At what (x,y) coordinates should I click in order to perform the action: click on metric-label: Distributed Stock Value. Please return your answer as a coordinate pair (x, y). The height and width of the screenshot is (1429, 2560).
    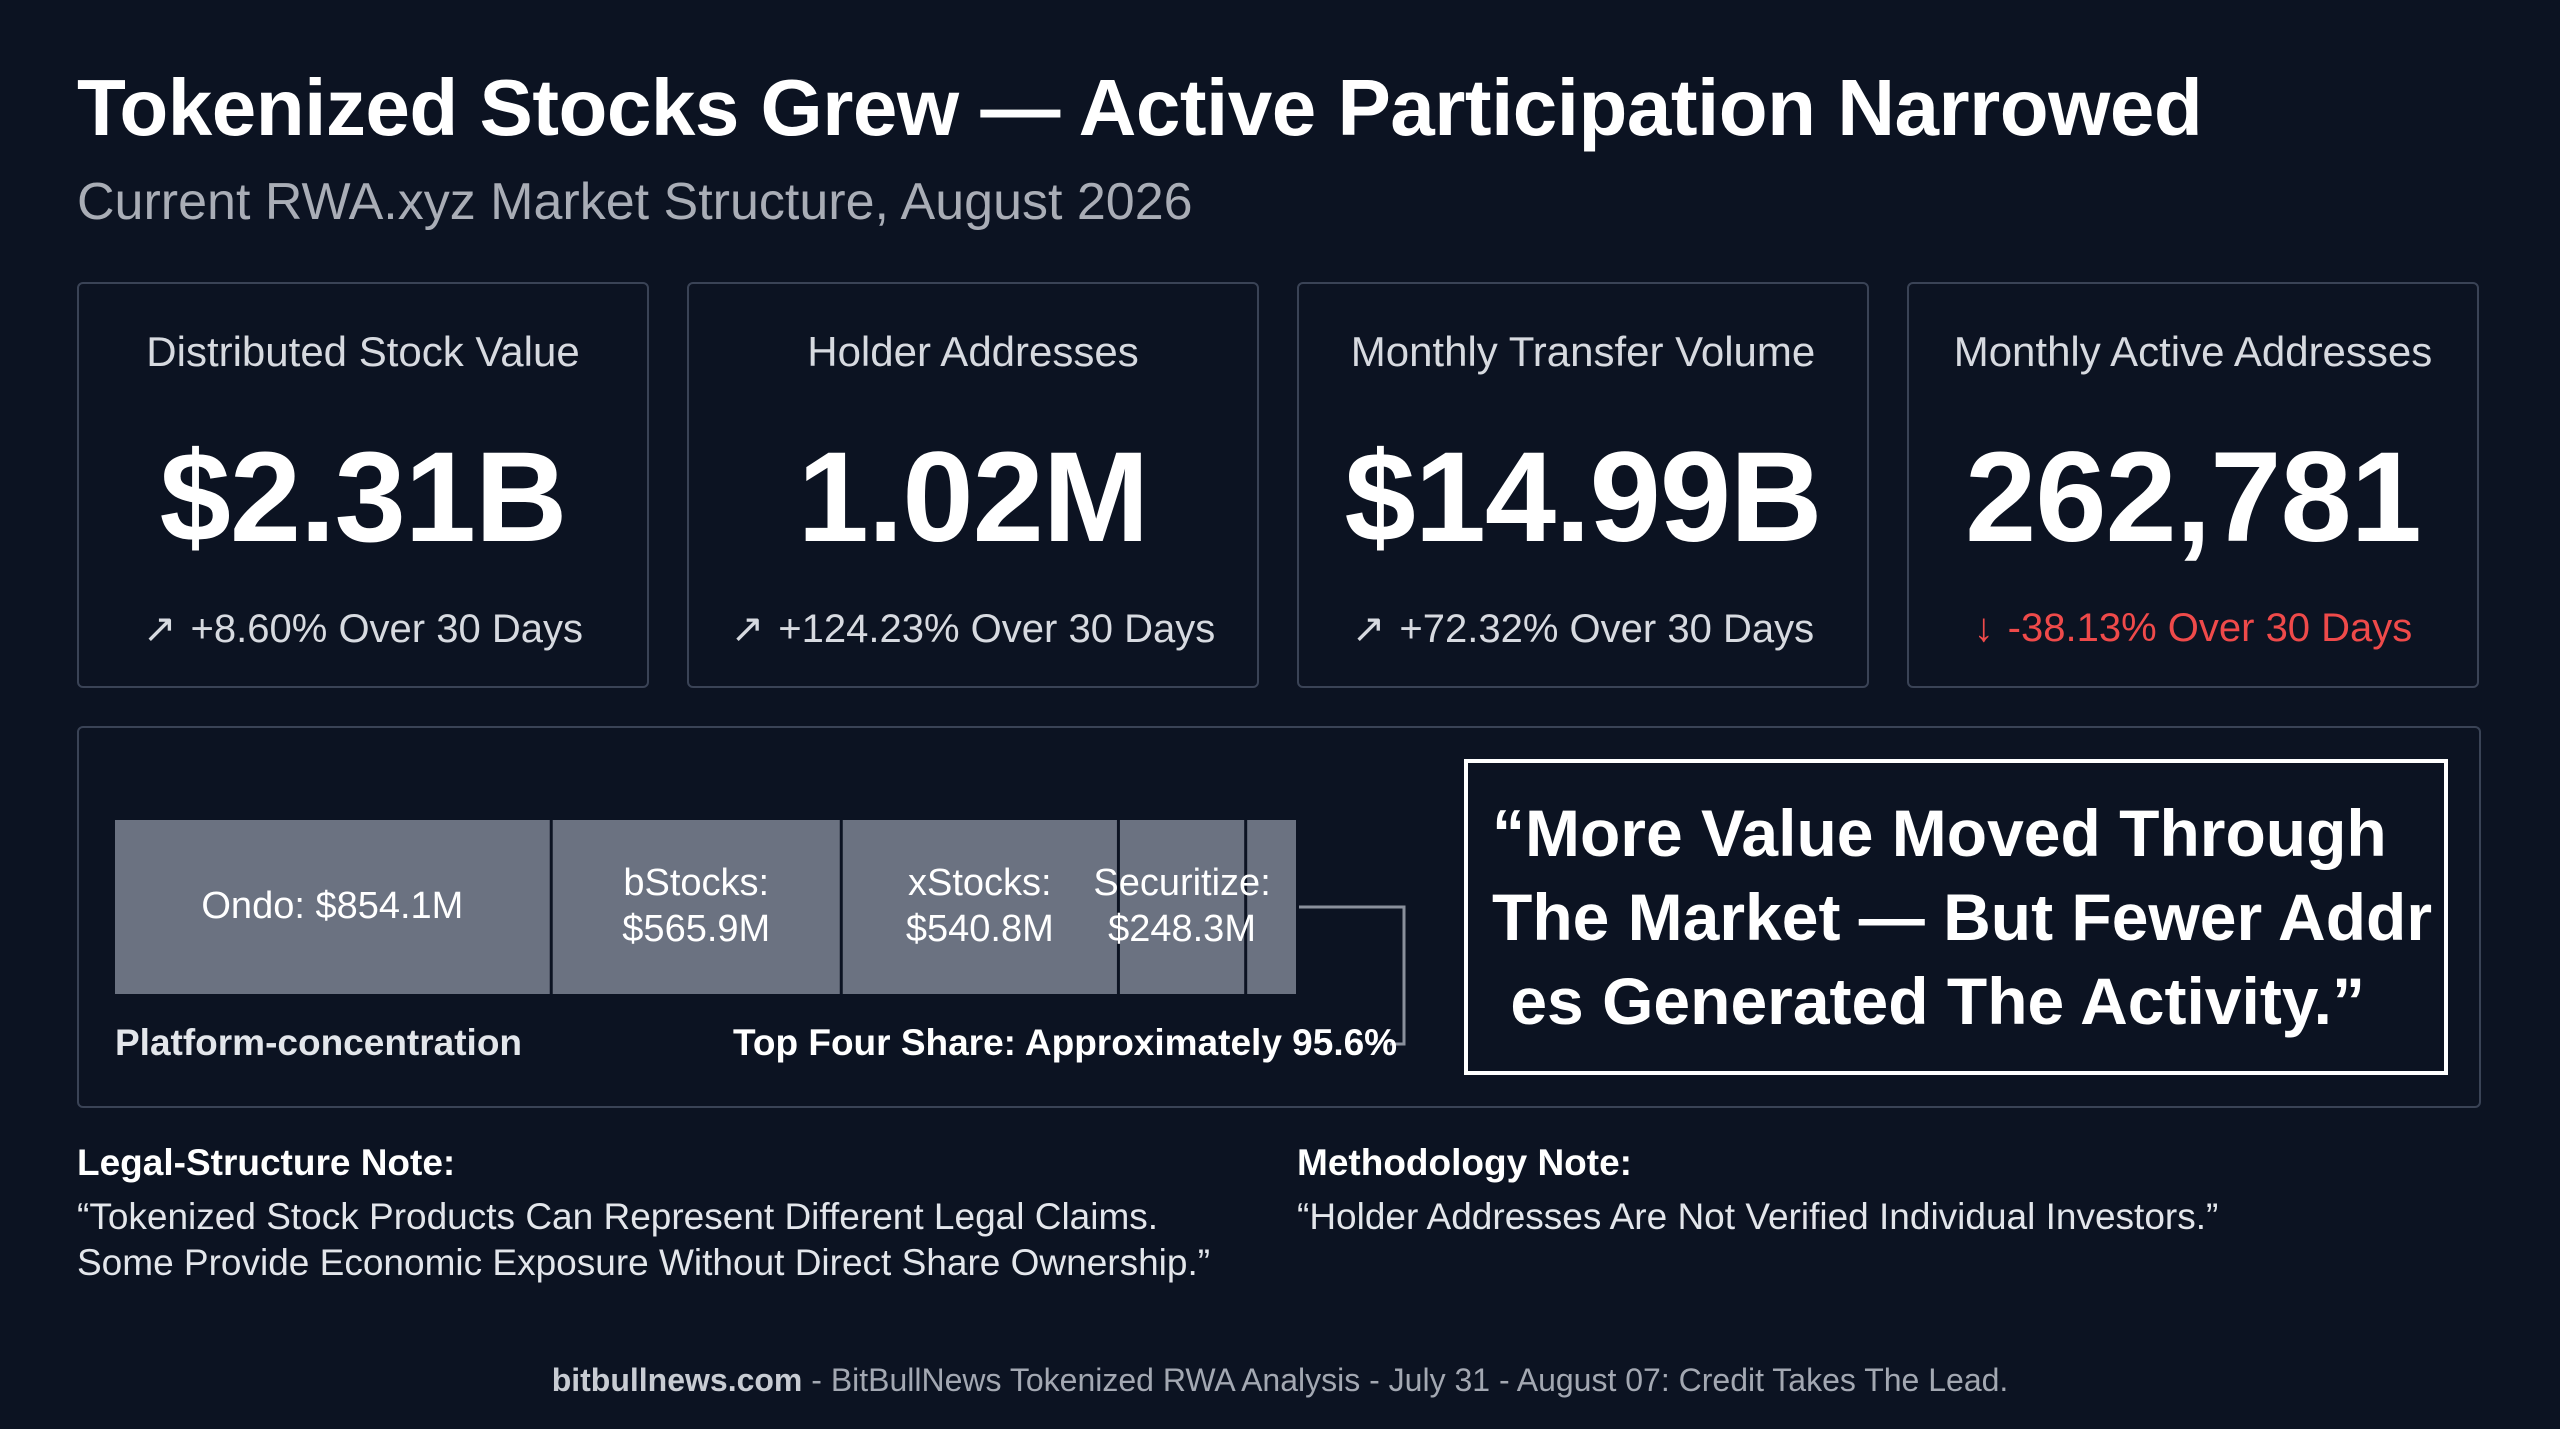
    Looking at the image, I should click on (363, 351).